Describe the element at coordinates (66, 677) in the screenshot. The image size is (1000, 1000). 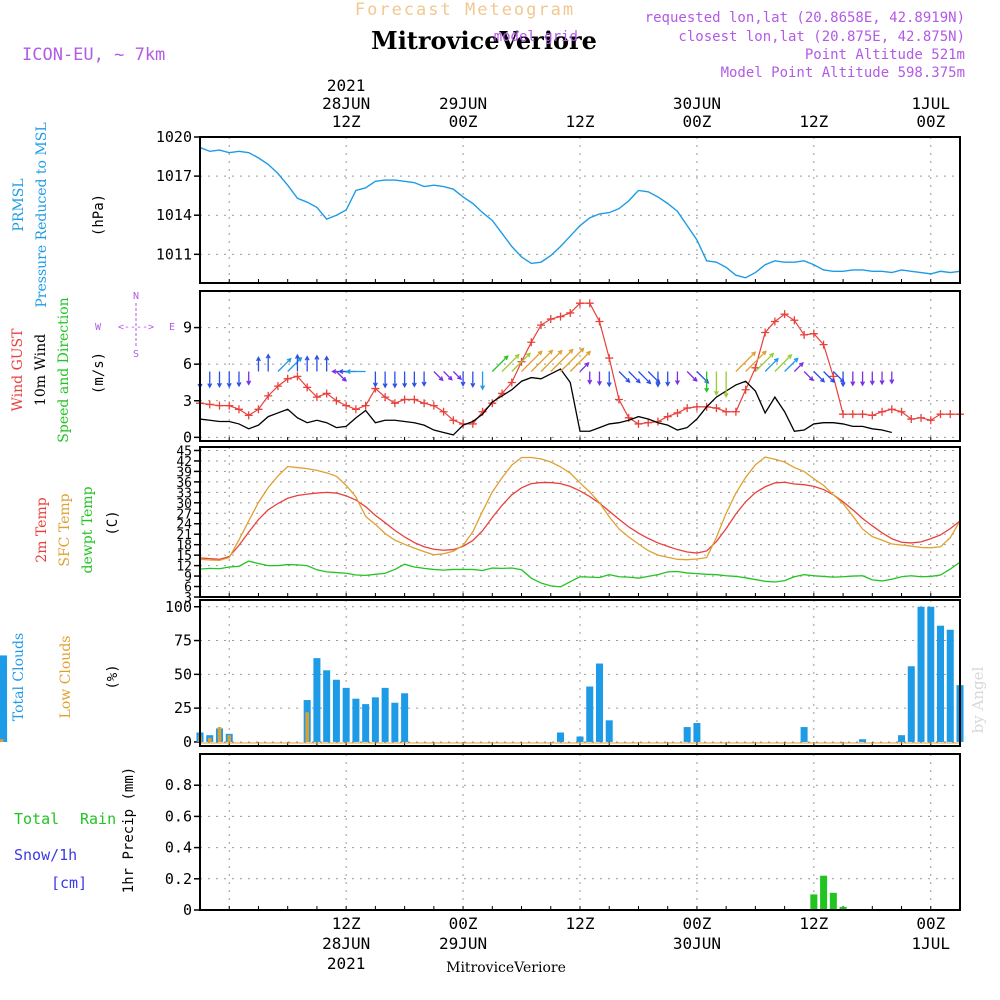
I see `clouds-labels: Total Clouds Low Clouds (%)` at that location.